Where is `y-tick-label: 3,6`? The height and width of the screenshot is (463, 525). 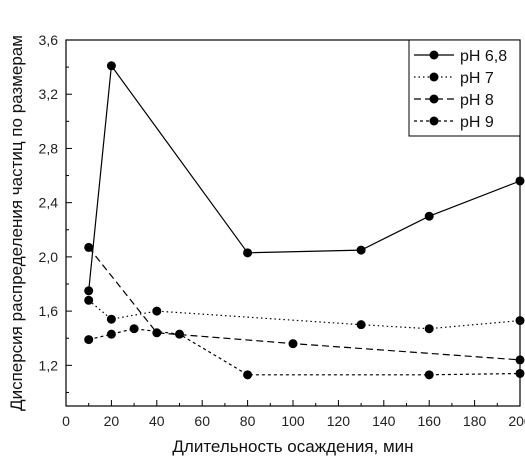 y-tick-label: 3,6 is located at coordinates (49, 40).